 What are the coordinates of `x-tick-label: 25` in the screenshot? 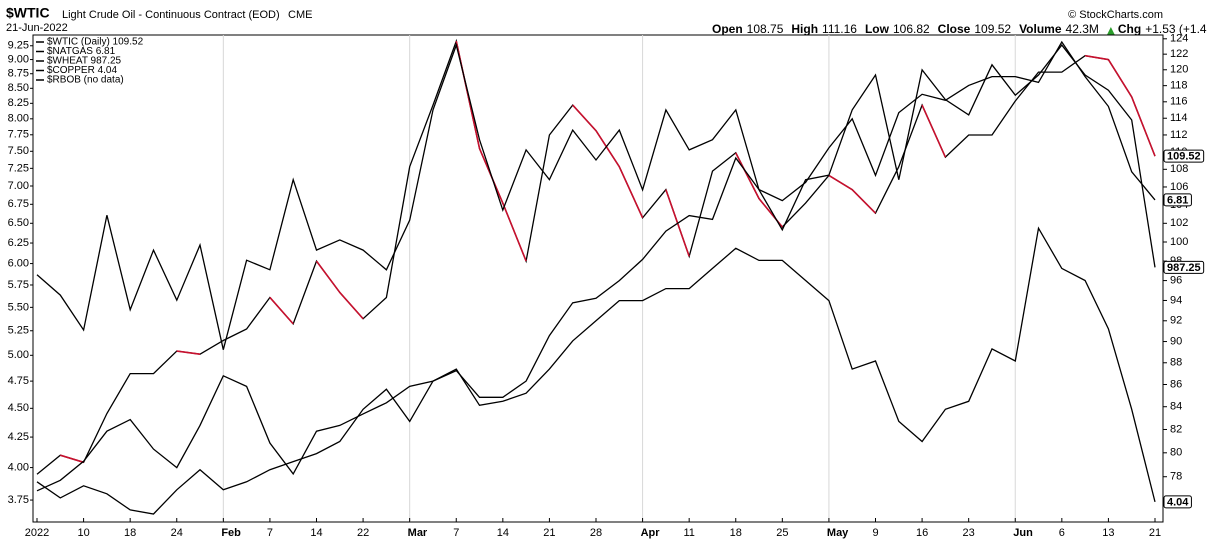 It's located at (782, 533).